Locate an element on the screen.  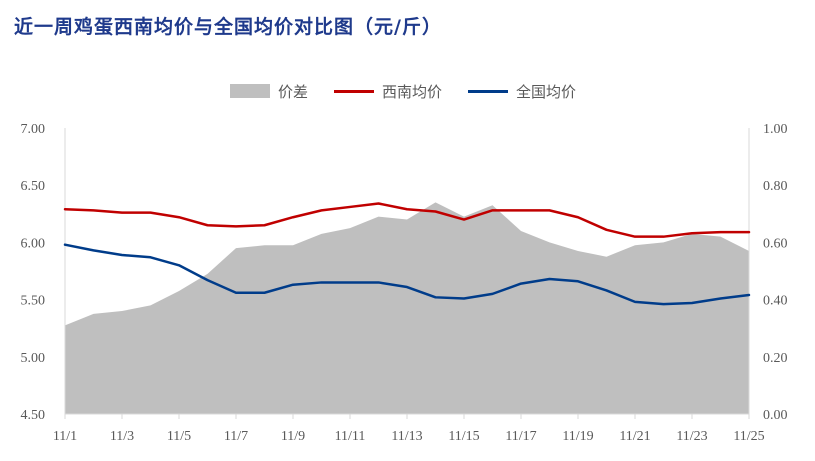
y-left-tick-label: 7.00 is located at coordinates (33, 129).